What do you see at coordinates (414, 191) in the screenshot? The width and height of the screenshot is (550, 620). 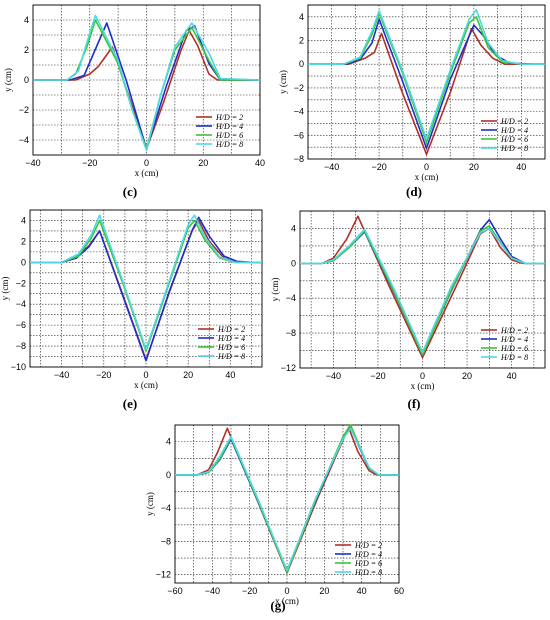 I see `panel-label: (d)` at bounding box center [414, 191].